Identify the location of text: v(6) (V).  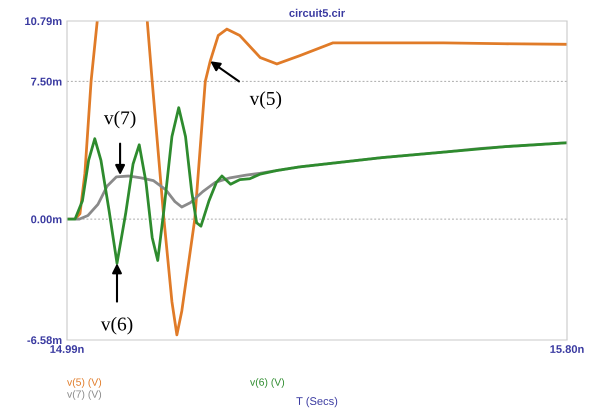
(267, 383).